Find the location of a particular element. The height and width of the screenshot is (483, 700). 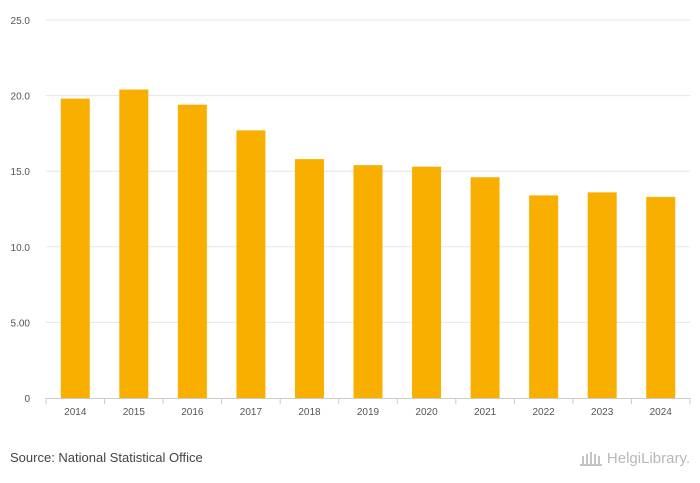

bar-2023 is located at coordinates (602, 295).